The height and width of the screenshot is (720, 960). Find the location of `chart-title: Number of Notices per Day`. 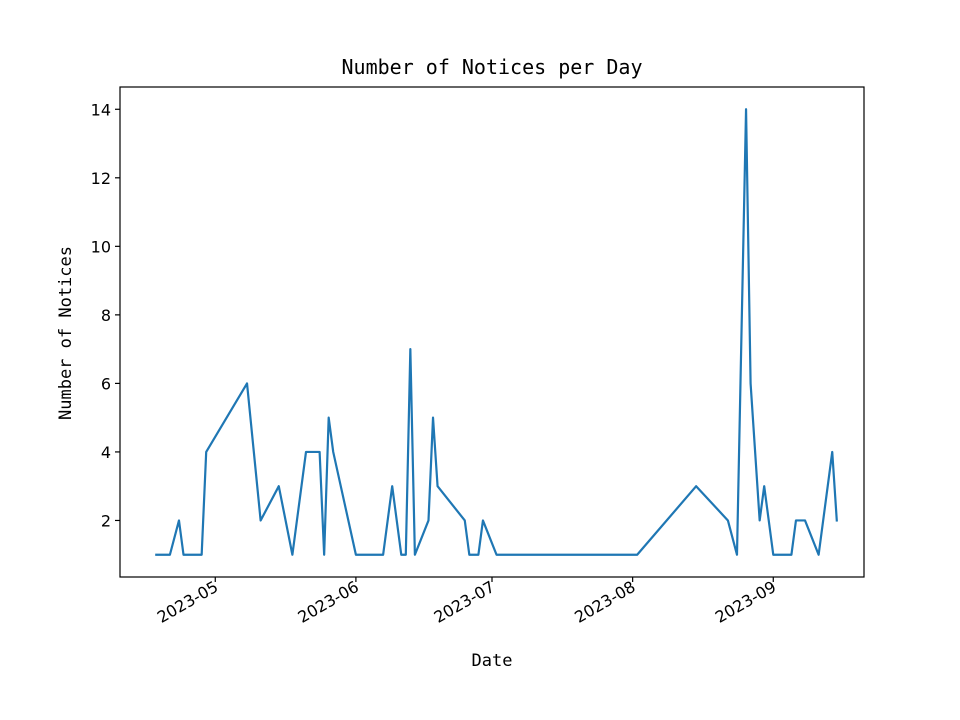

chart-title: Number of Notices per Day is located at coordinates (491, 67).